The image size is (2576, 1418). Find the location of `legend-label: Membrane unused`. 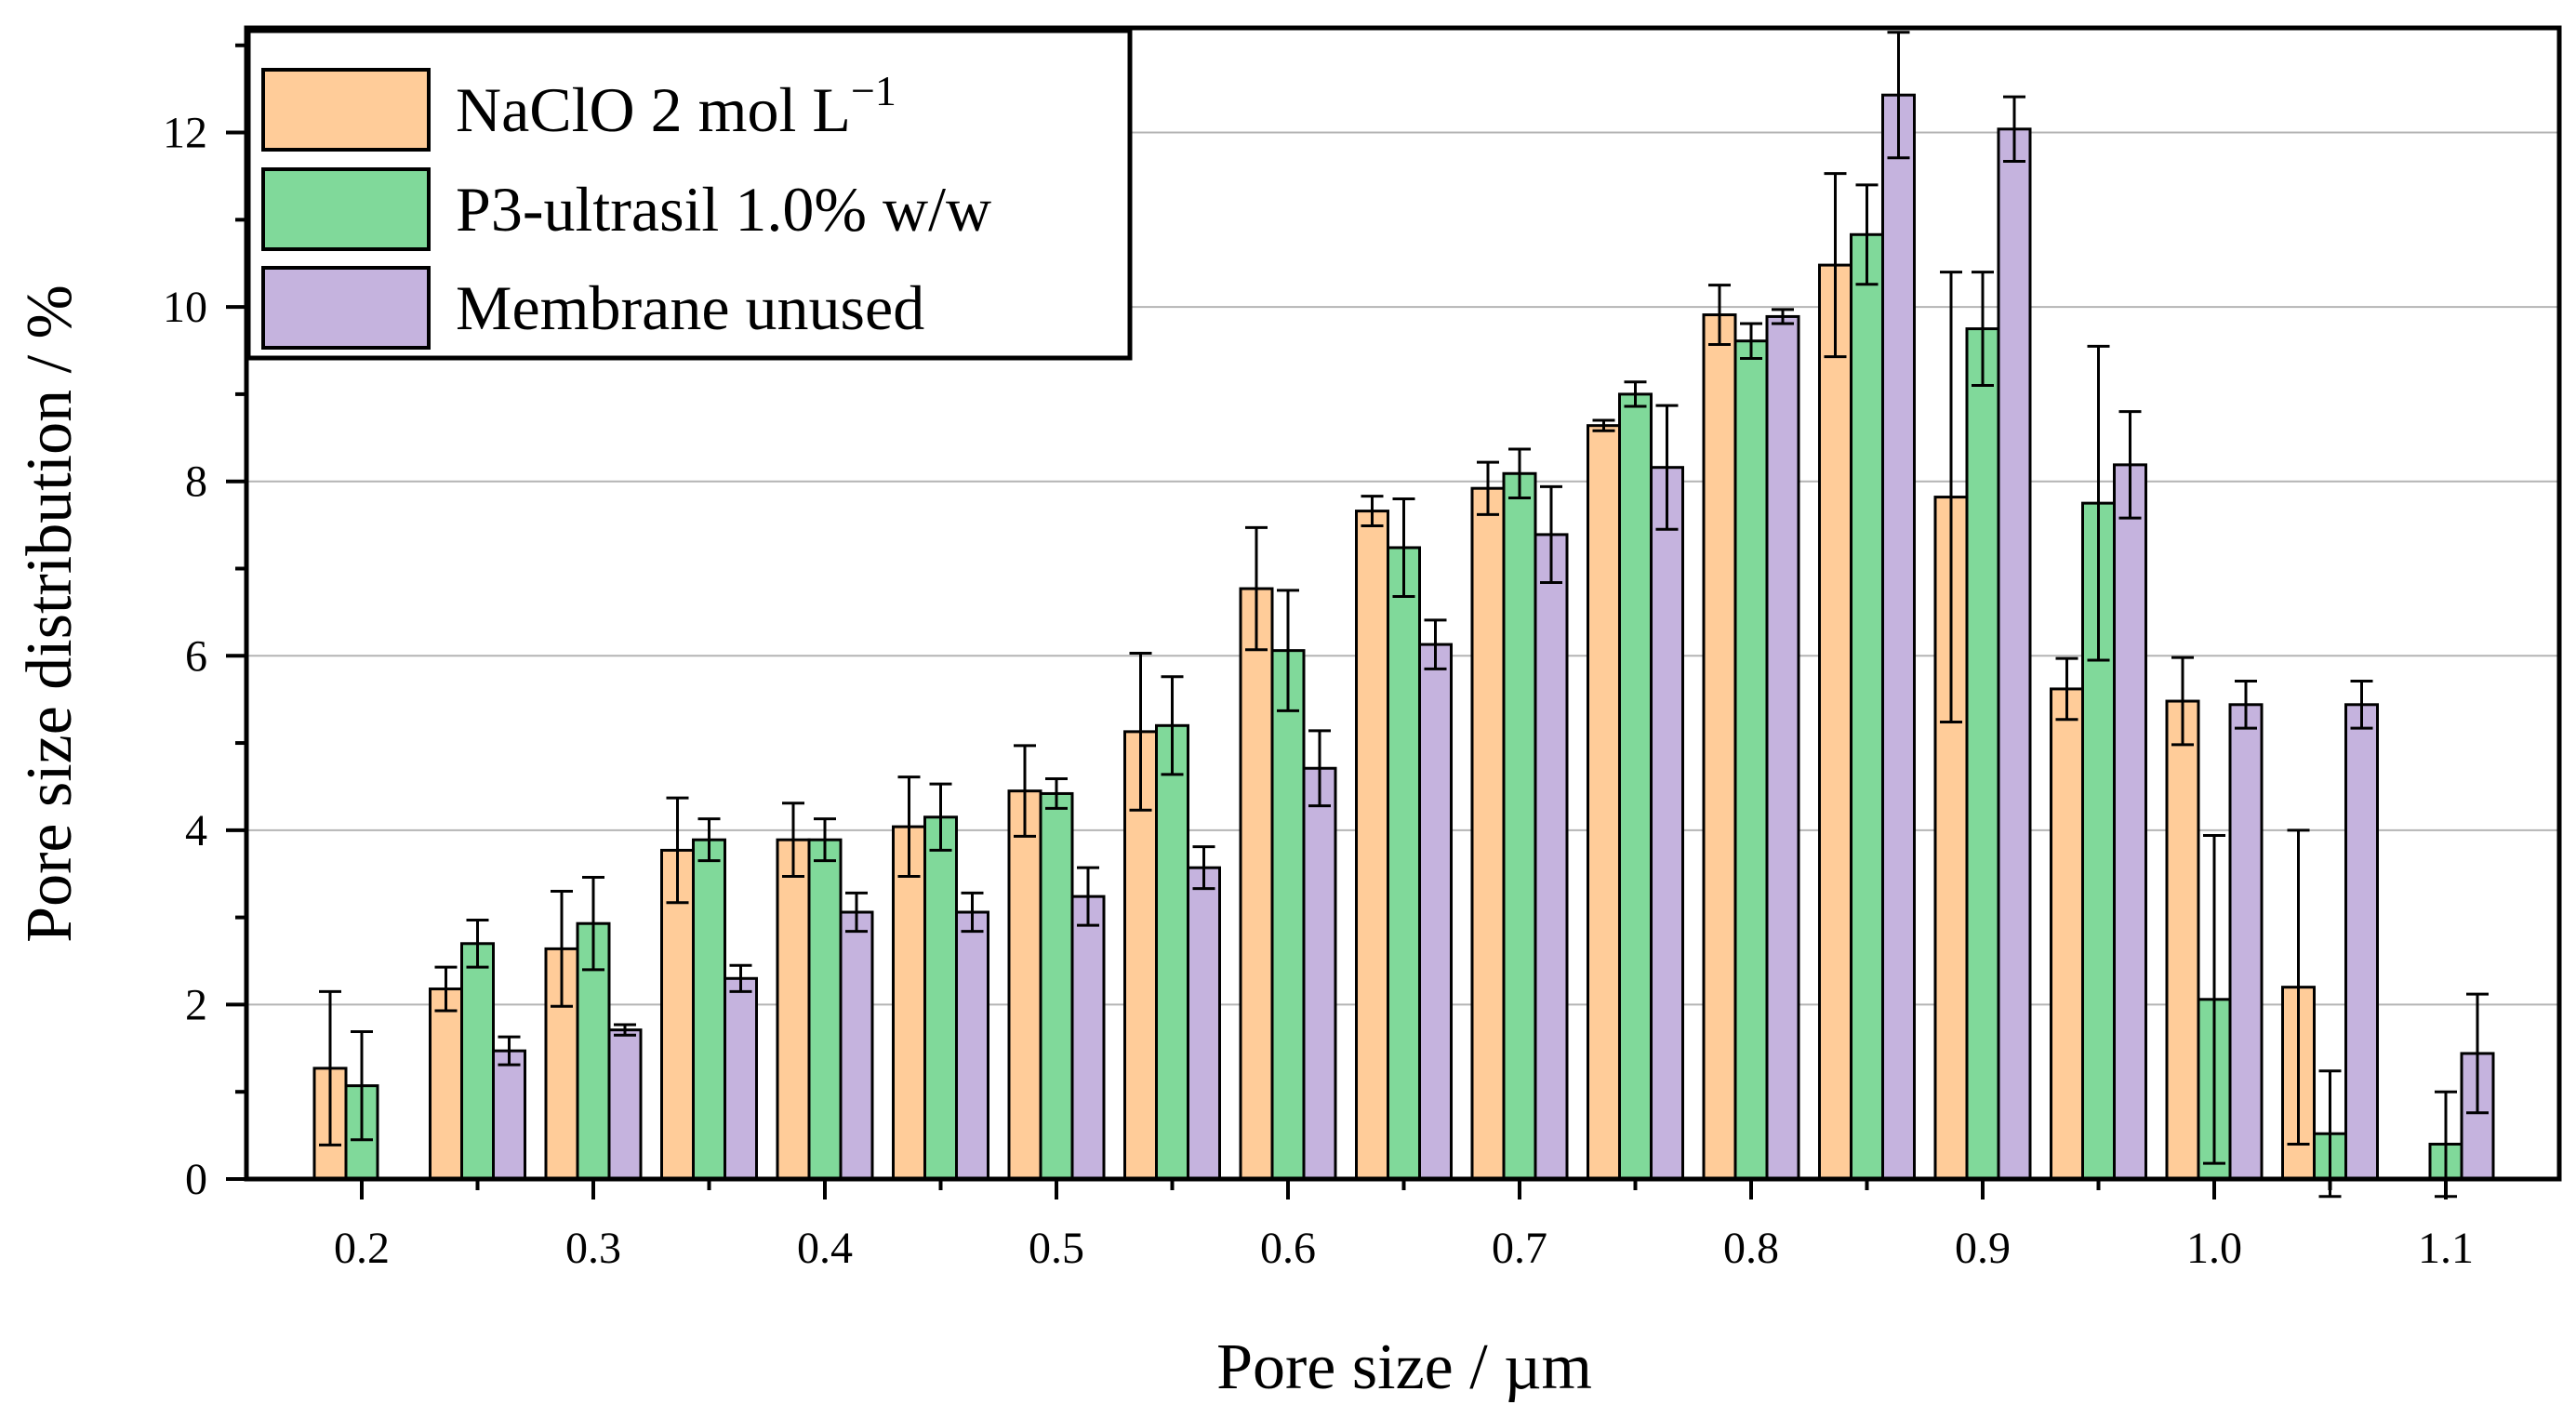

legend-label: Membrane unused is located at coordinates (690, 307).